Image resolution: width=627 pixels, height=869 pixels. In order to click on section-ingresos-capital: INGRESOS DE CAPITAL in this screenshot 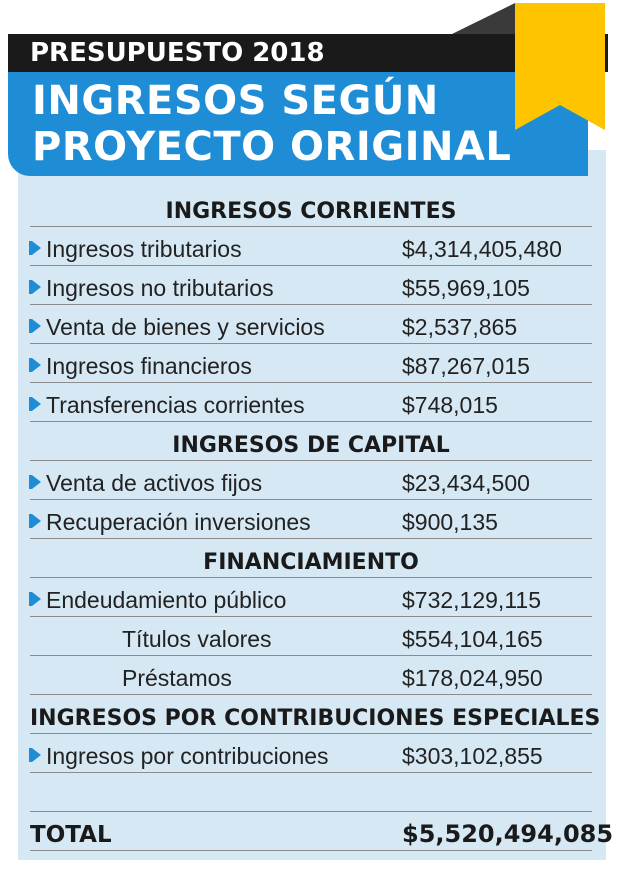, I will do `click(311, 441)`.